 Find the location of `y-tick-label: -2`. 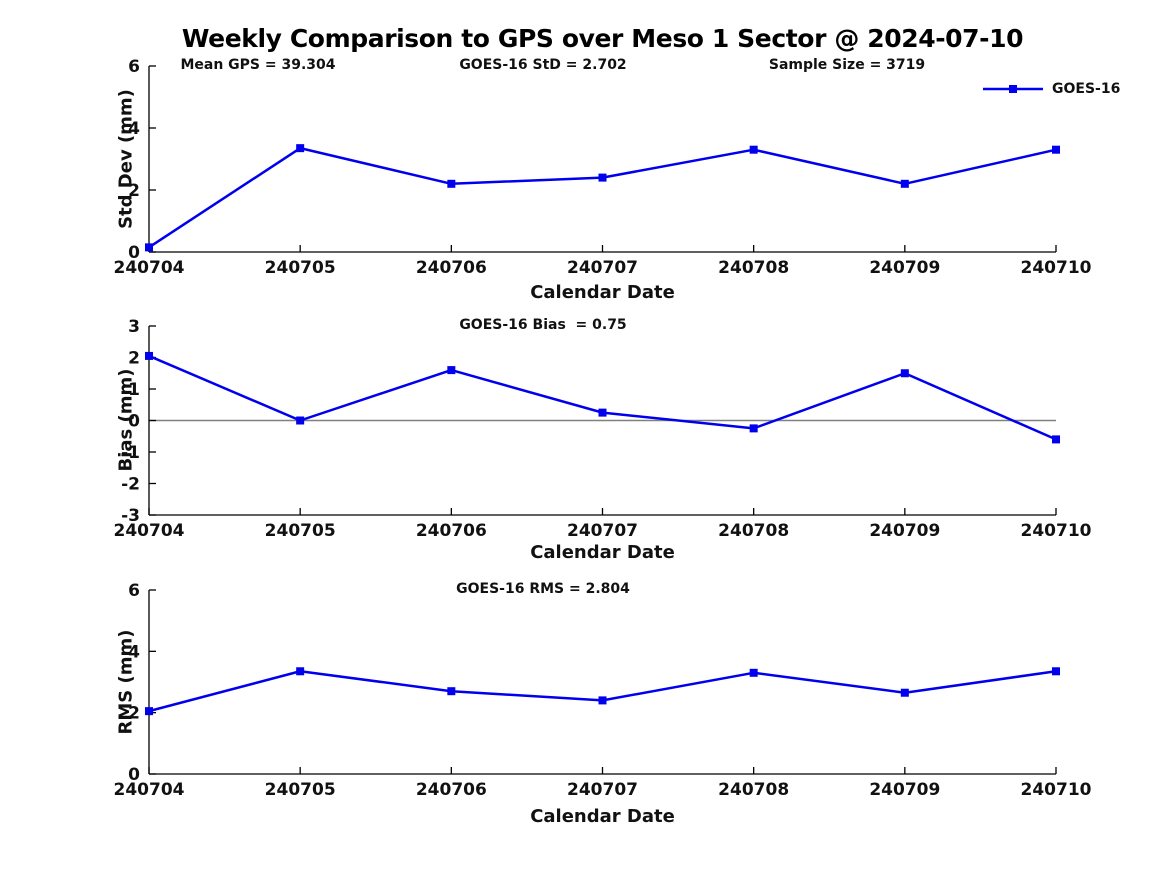

y-tick-label: -2 is located at coordinates (130, 485).